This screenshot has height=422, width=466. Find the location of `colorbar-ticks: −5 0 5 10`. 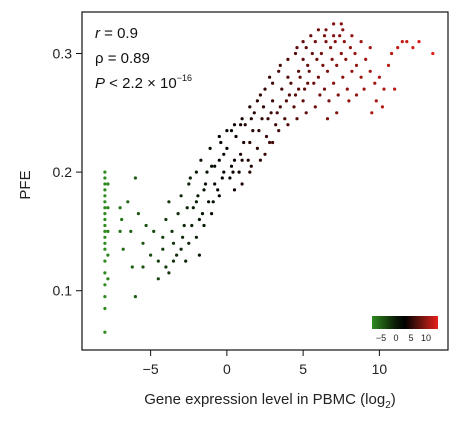

colorbar-ticks: −5 0 5 10 is located at coordinates (403, 338).